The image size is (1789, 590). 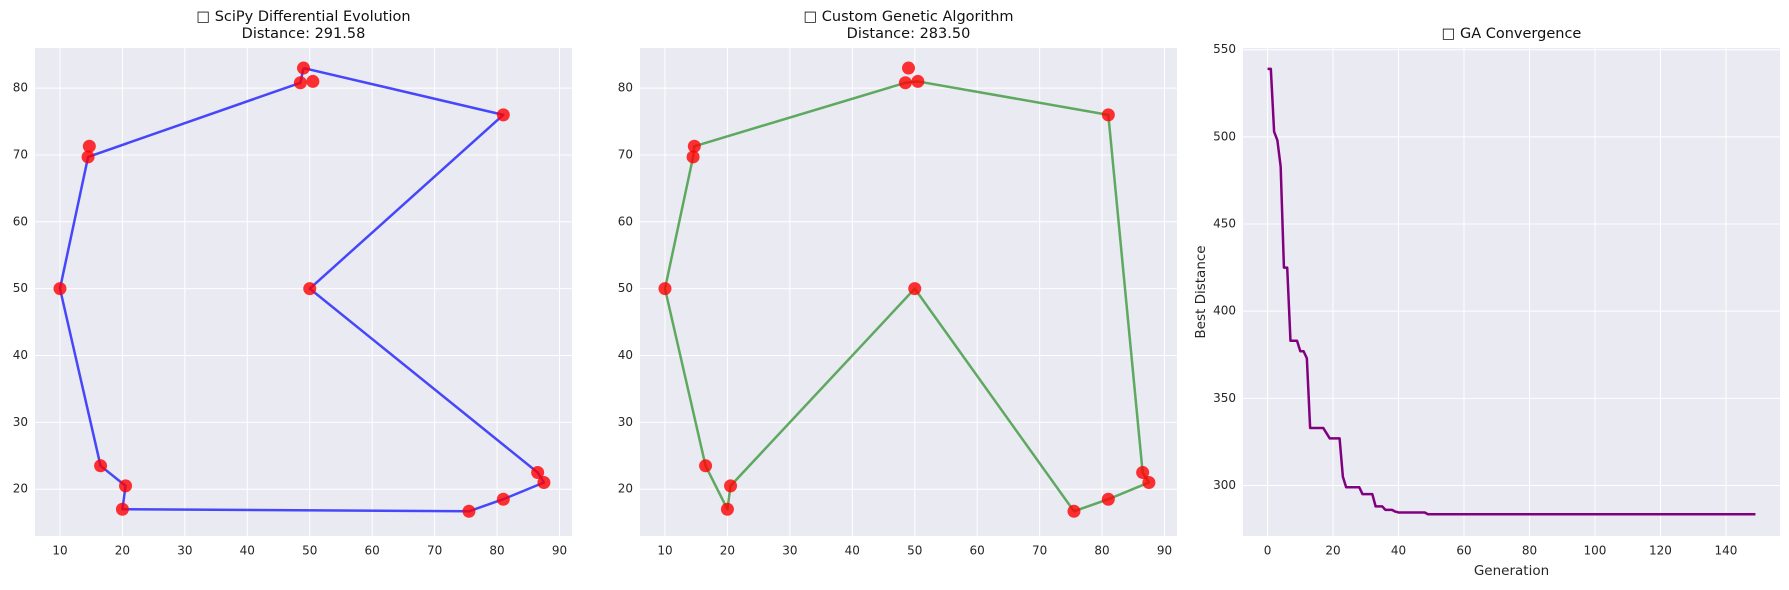 What do you see at coordinates (1224, 49) in the screenshot?
I see `y-tick-label: 550` at bounding box center [1224, 49].